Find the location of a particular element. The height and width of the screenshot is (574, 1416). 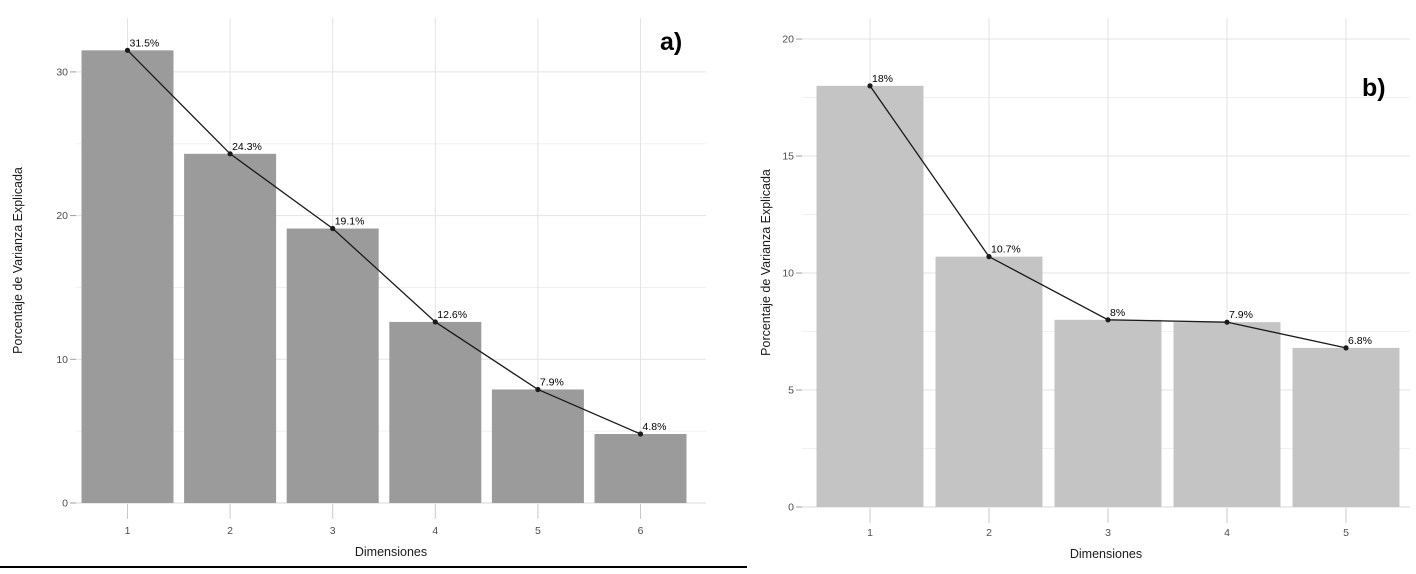

data-point-label: 24.3% is located at coordinates (247, 147).